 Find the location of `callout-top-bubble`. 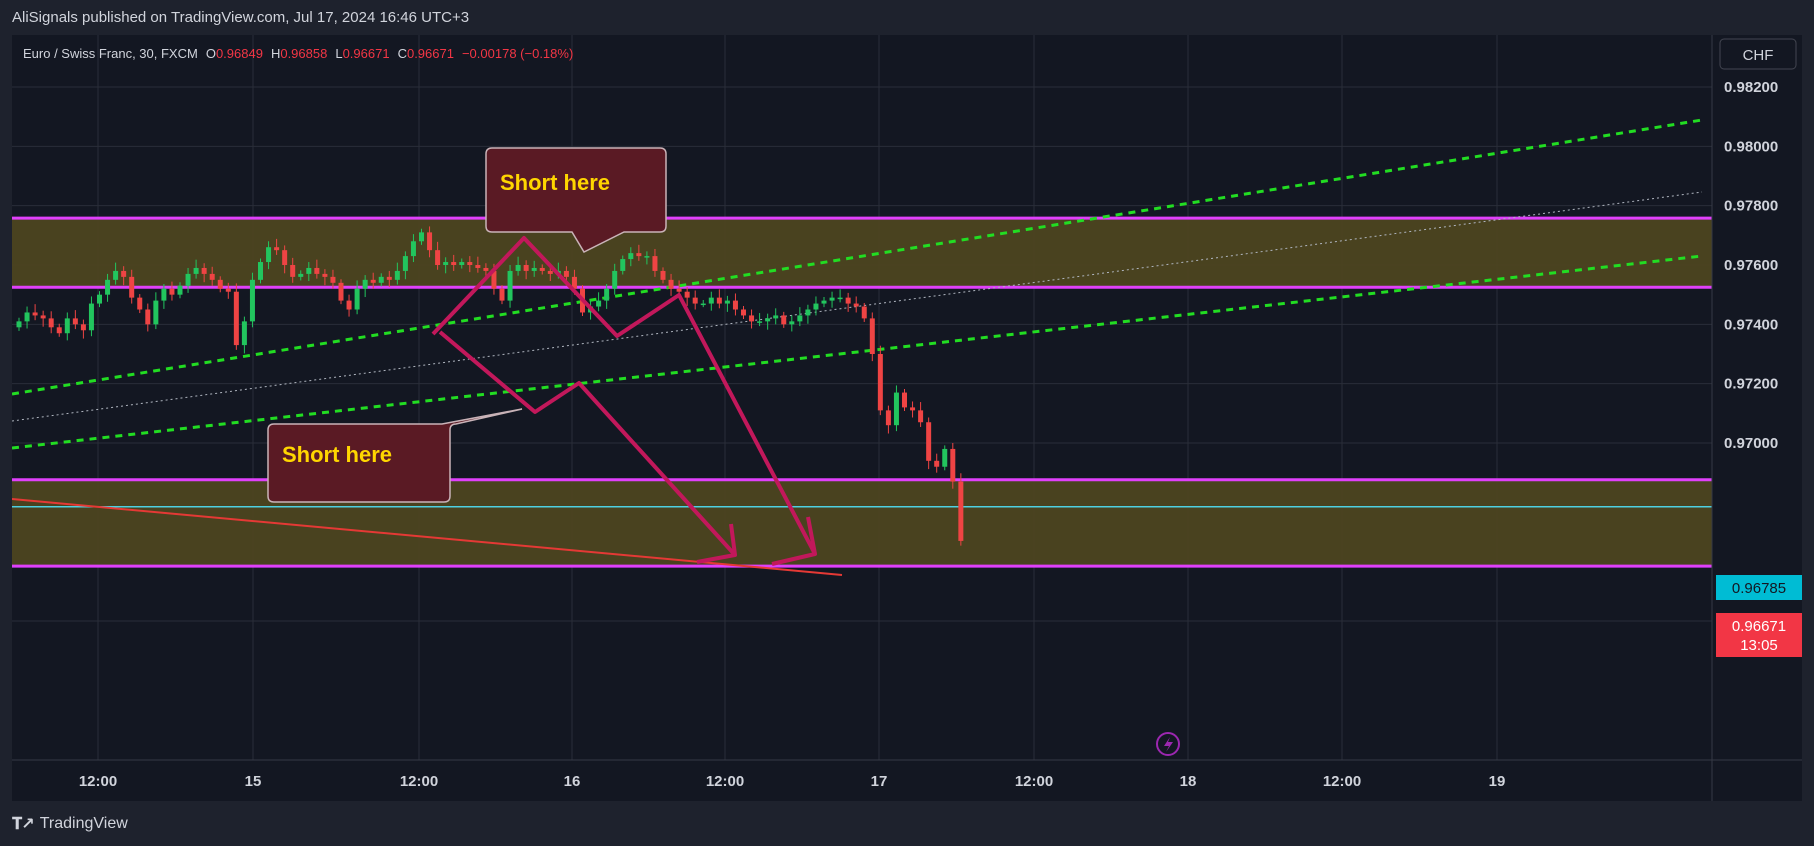

callout-top-bubble is located at coordinates (576, 200).